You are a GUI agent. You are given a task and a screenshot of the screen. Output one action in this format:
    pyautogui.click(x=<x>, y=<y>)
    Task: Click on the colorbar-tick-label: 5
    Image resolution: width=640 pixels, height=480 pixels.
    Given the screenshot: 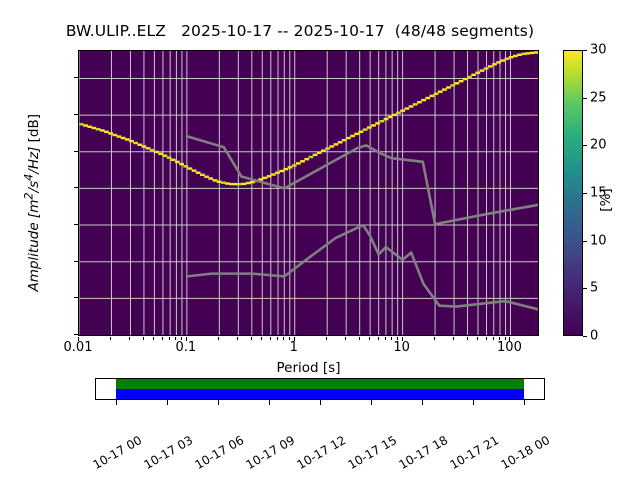 What is the action you would take?
    pyautogui.click(x=594, y=288)
    